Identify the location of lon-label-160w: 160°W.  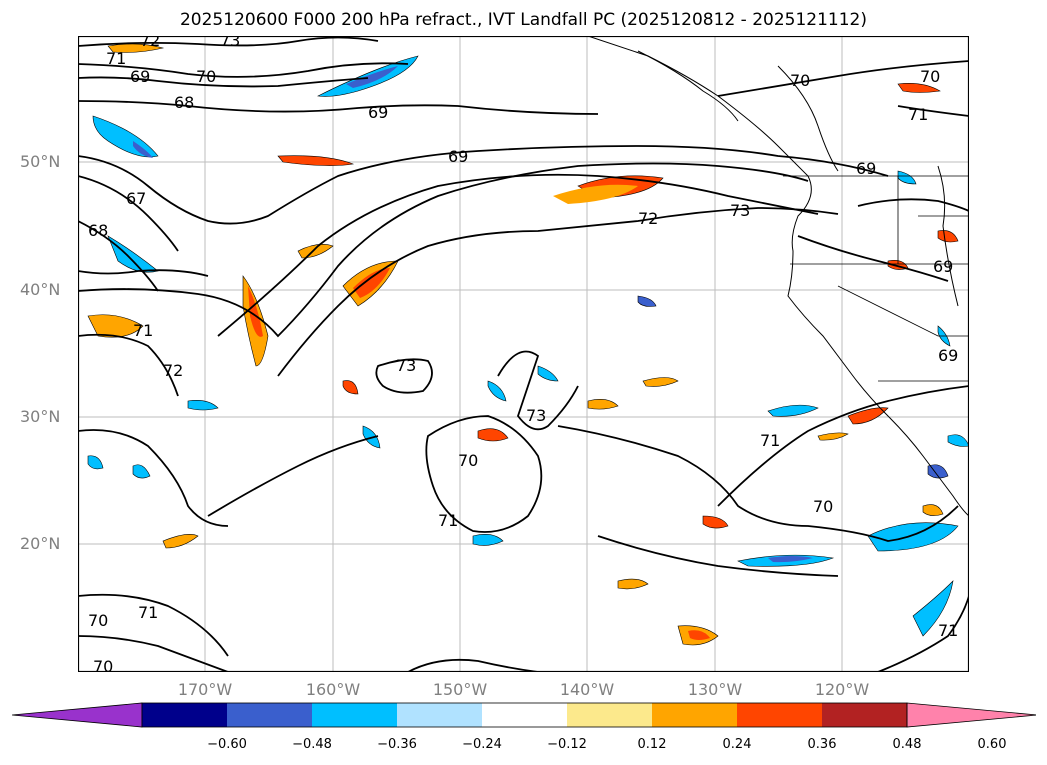
(333, 689).